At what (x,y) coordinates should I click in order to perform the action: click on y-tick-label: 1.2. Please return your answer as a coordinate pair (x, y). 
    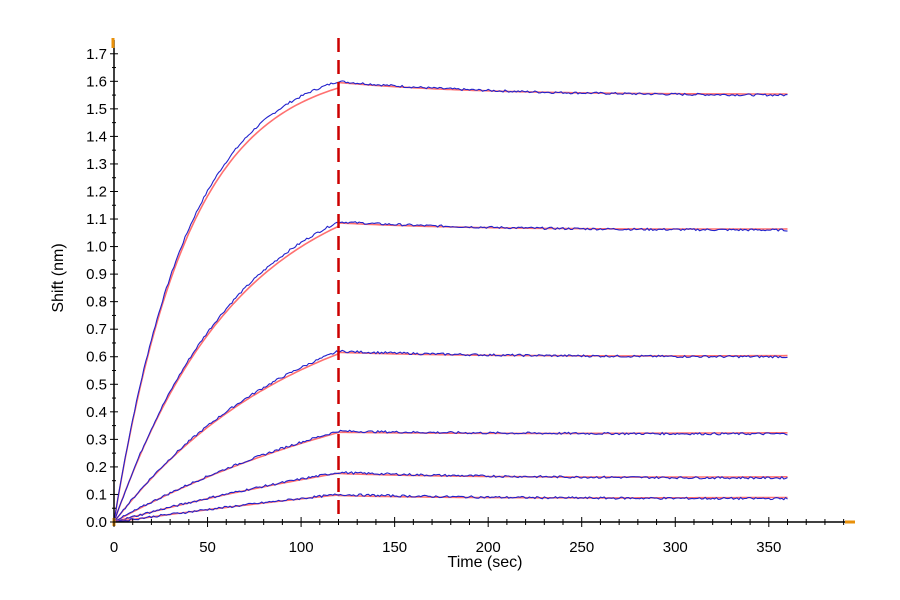
    Looking at the image, I should click on (96, 191).